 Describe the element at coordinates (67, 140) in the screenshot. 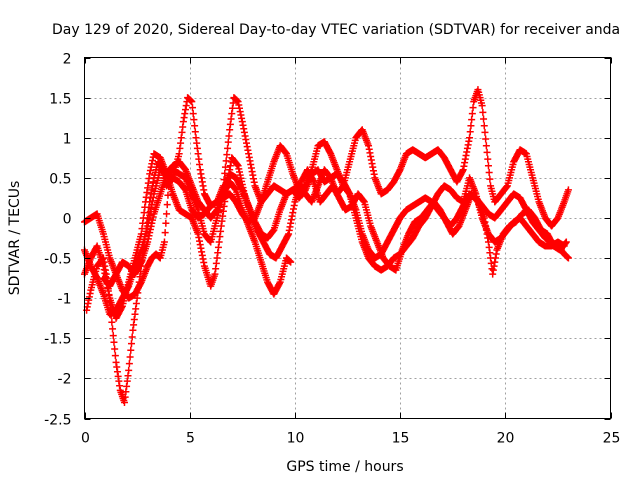

I see `y-tick-label: 1` at that location.